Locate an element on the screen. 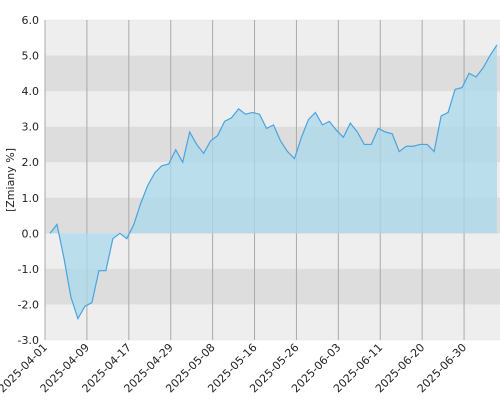  y-tick-label: -1.0 is located at coordinates (28, 269).